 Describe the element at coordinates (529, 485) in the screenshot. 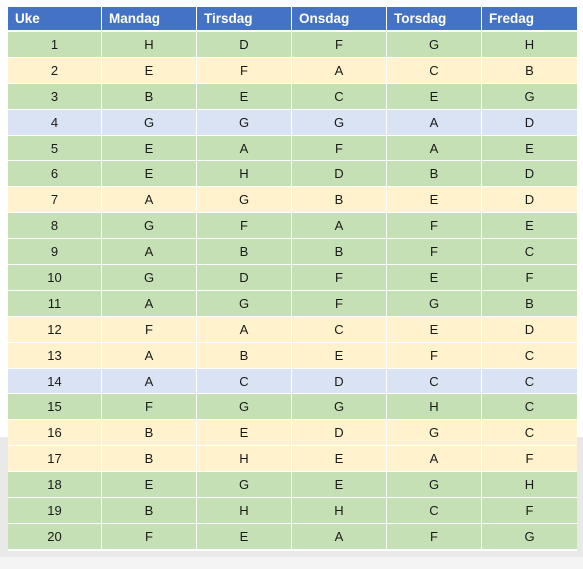

I see `cell-friday: H` at that location.